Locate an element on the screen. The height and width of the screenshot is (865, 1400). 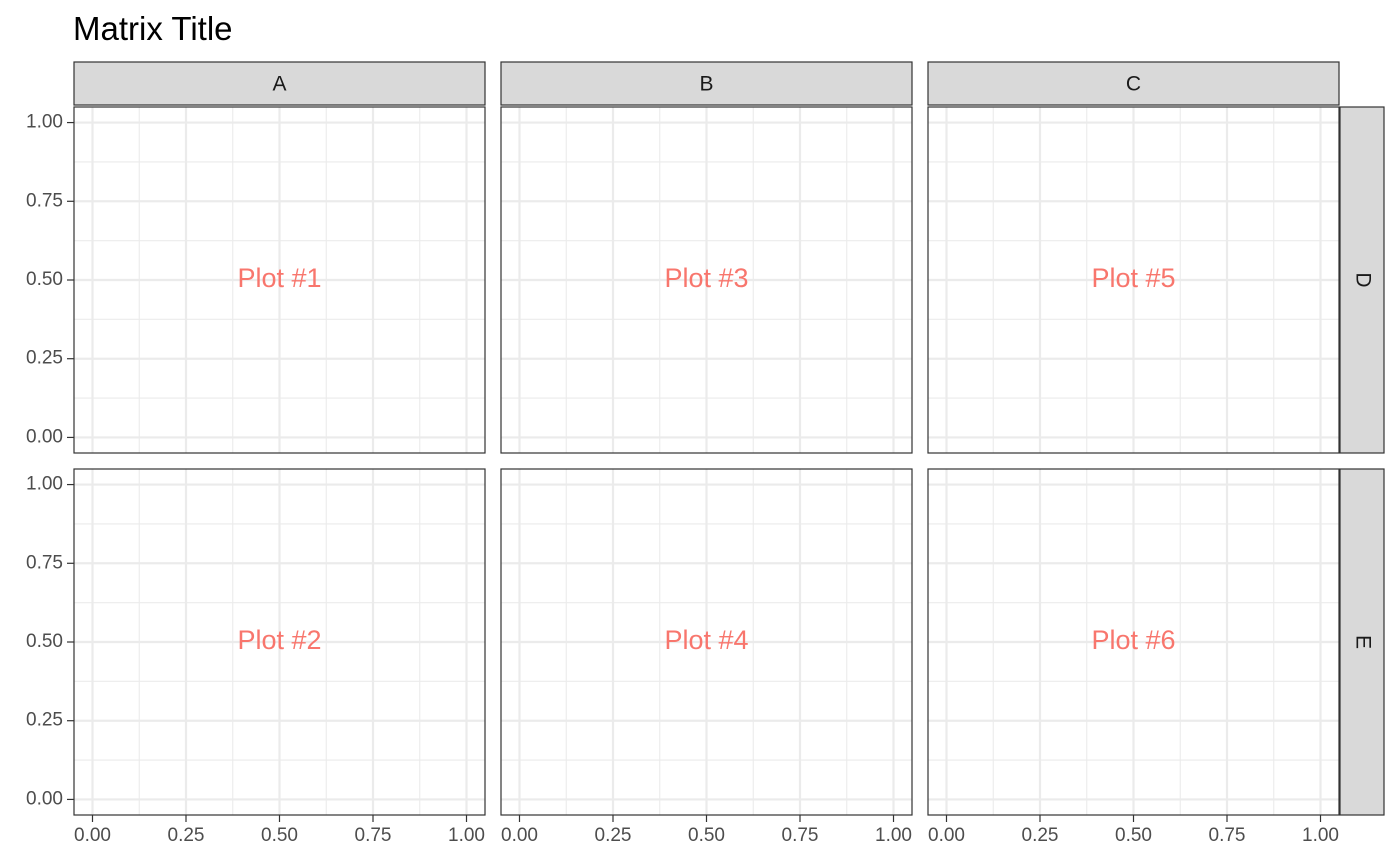
panel-text-label: Plot #4 is located at coordinates (706, 640).